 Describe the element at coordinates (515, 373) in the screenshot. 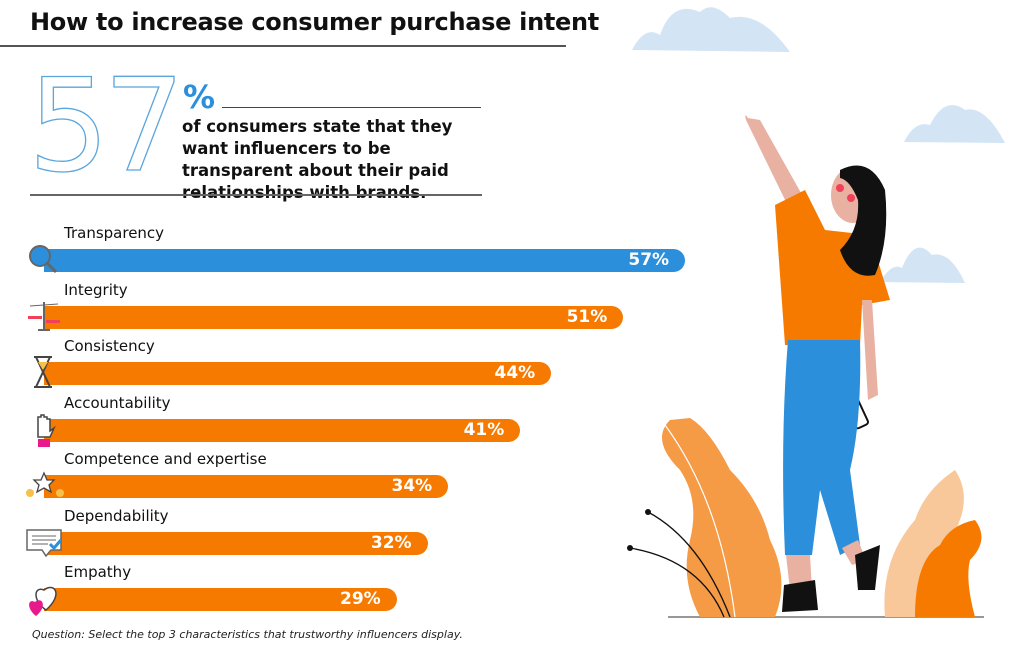

I see `value-label: 44%` at that location.